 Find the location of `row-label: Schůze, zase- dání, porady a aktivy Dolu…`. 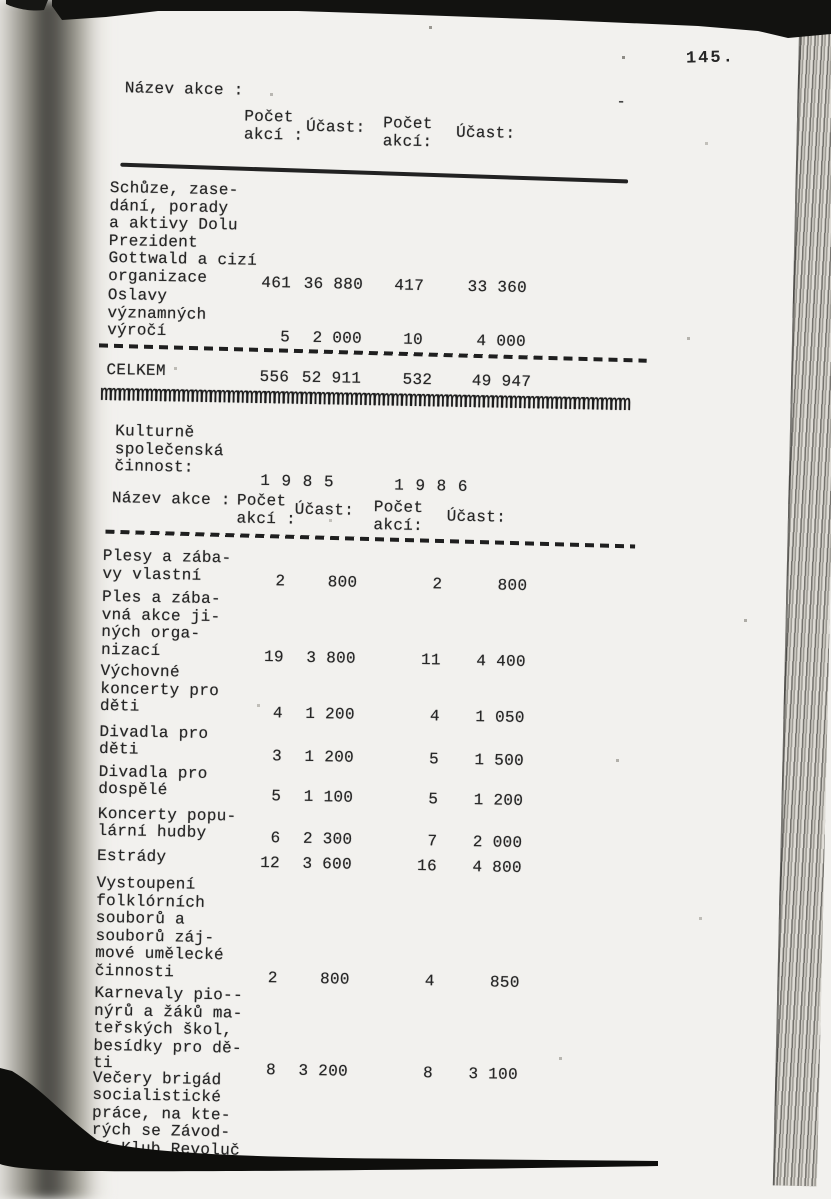

row-label: Schůze, zase- dání, porady a aktivy Dolu… is located at coordinates (183, 232).